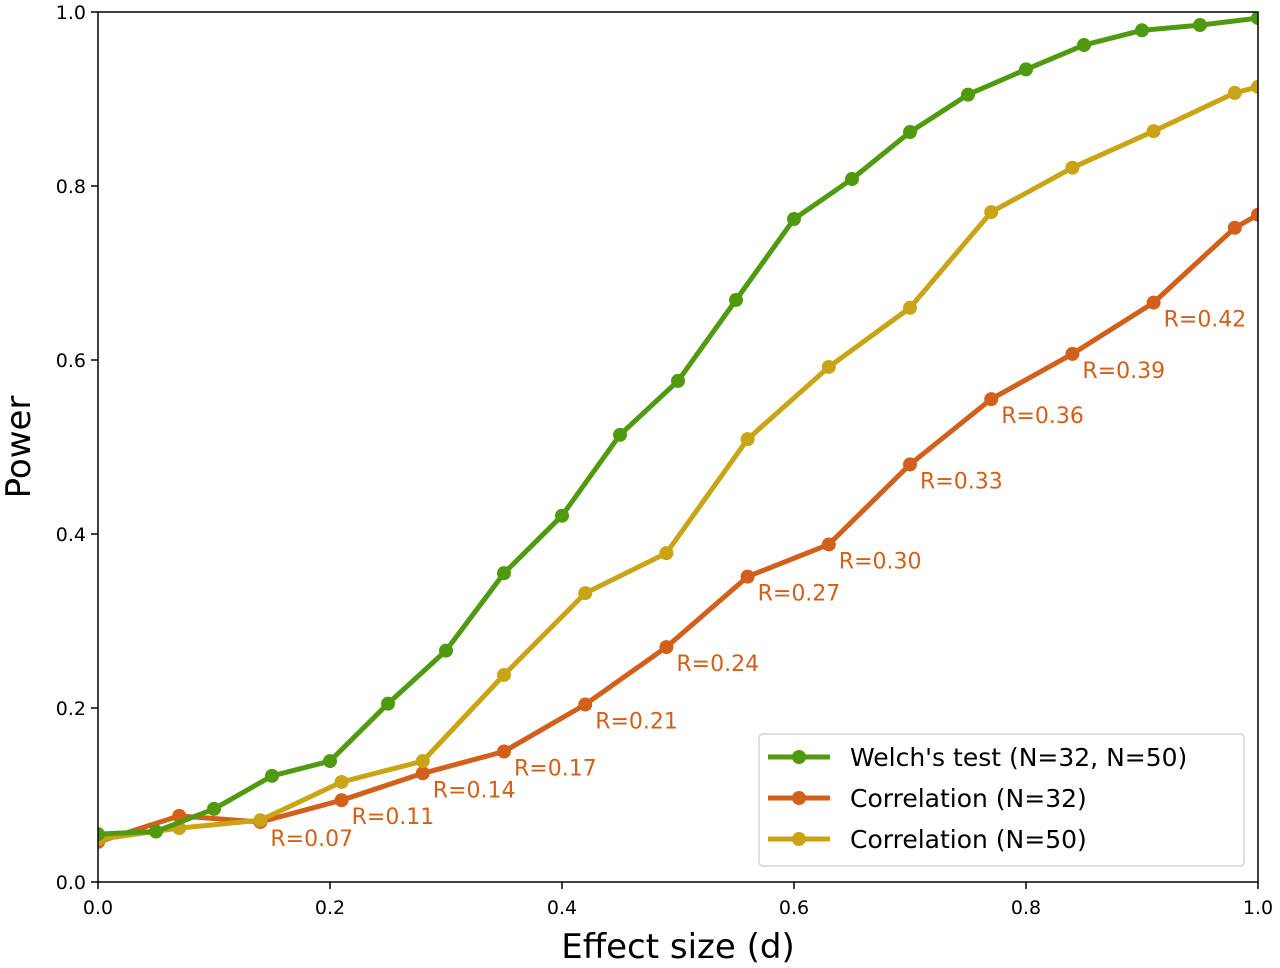  Describe the element at coordinates (562, 908) in the screenshot. I see `x-tick-label: 0.4` at that location.